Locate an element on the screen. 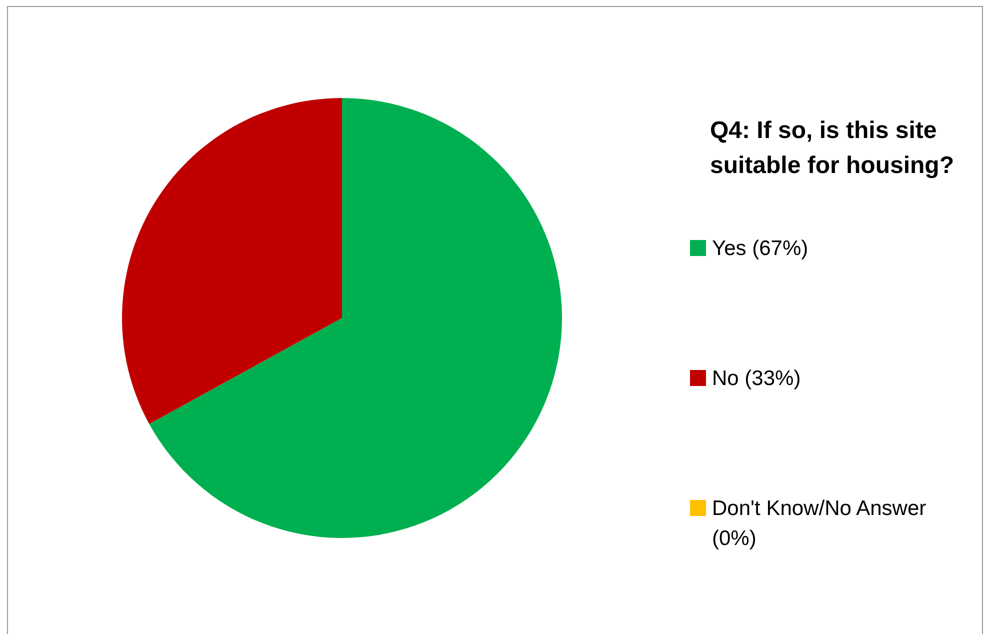  pie-slice is located at coordinates (232, 261).